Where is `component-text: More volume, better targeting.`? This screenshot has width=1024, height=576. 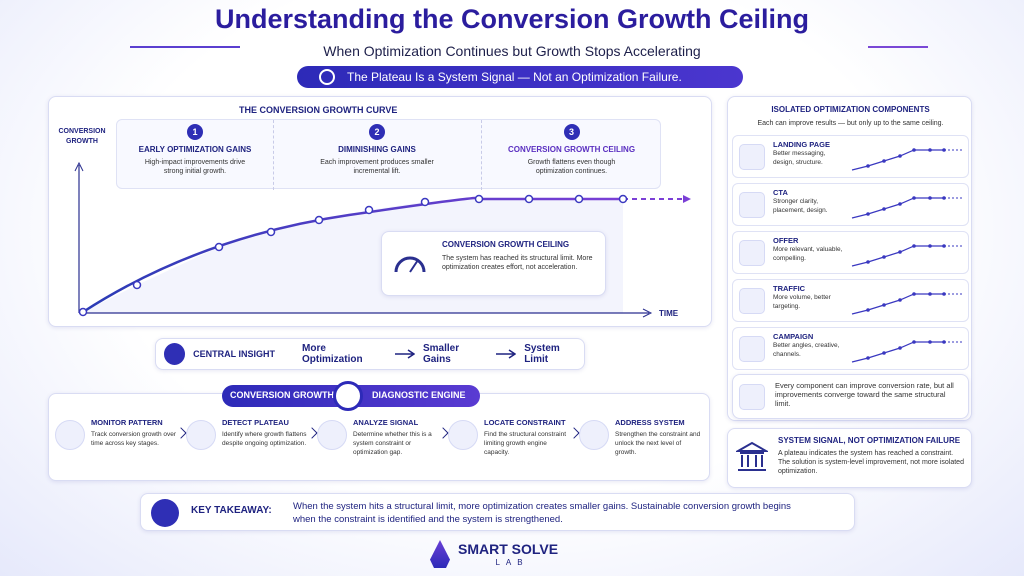
component-text: More volume, better targeting. is located at coordinates (802, 302).